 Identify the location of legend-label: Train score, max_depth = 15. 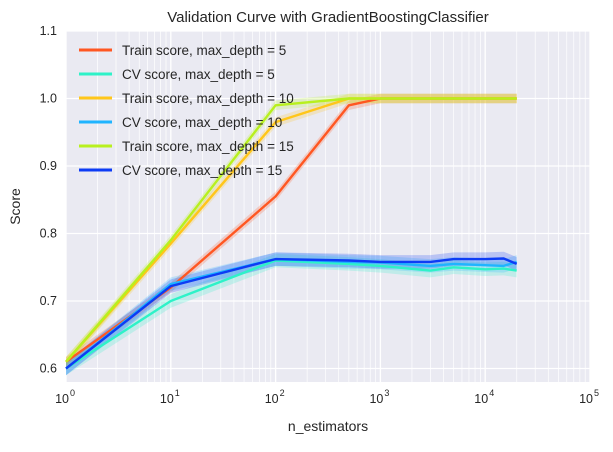
(208, 146).